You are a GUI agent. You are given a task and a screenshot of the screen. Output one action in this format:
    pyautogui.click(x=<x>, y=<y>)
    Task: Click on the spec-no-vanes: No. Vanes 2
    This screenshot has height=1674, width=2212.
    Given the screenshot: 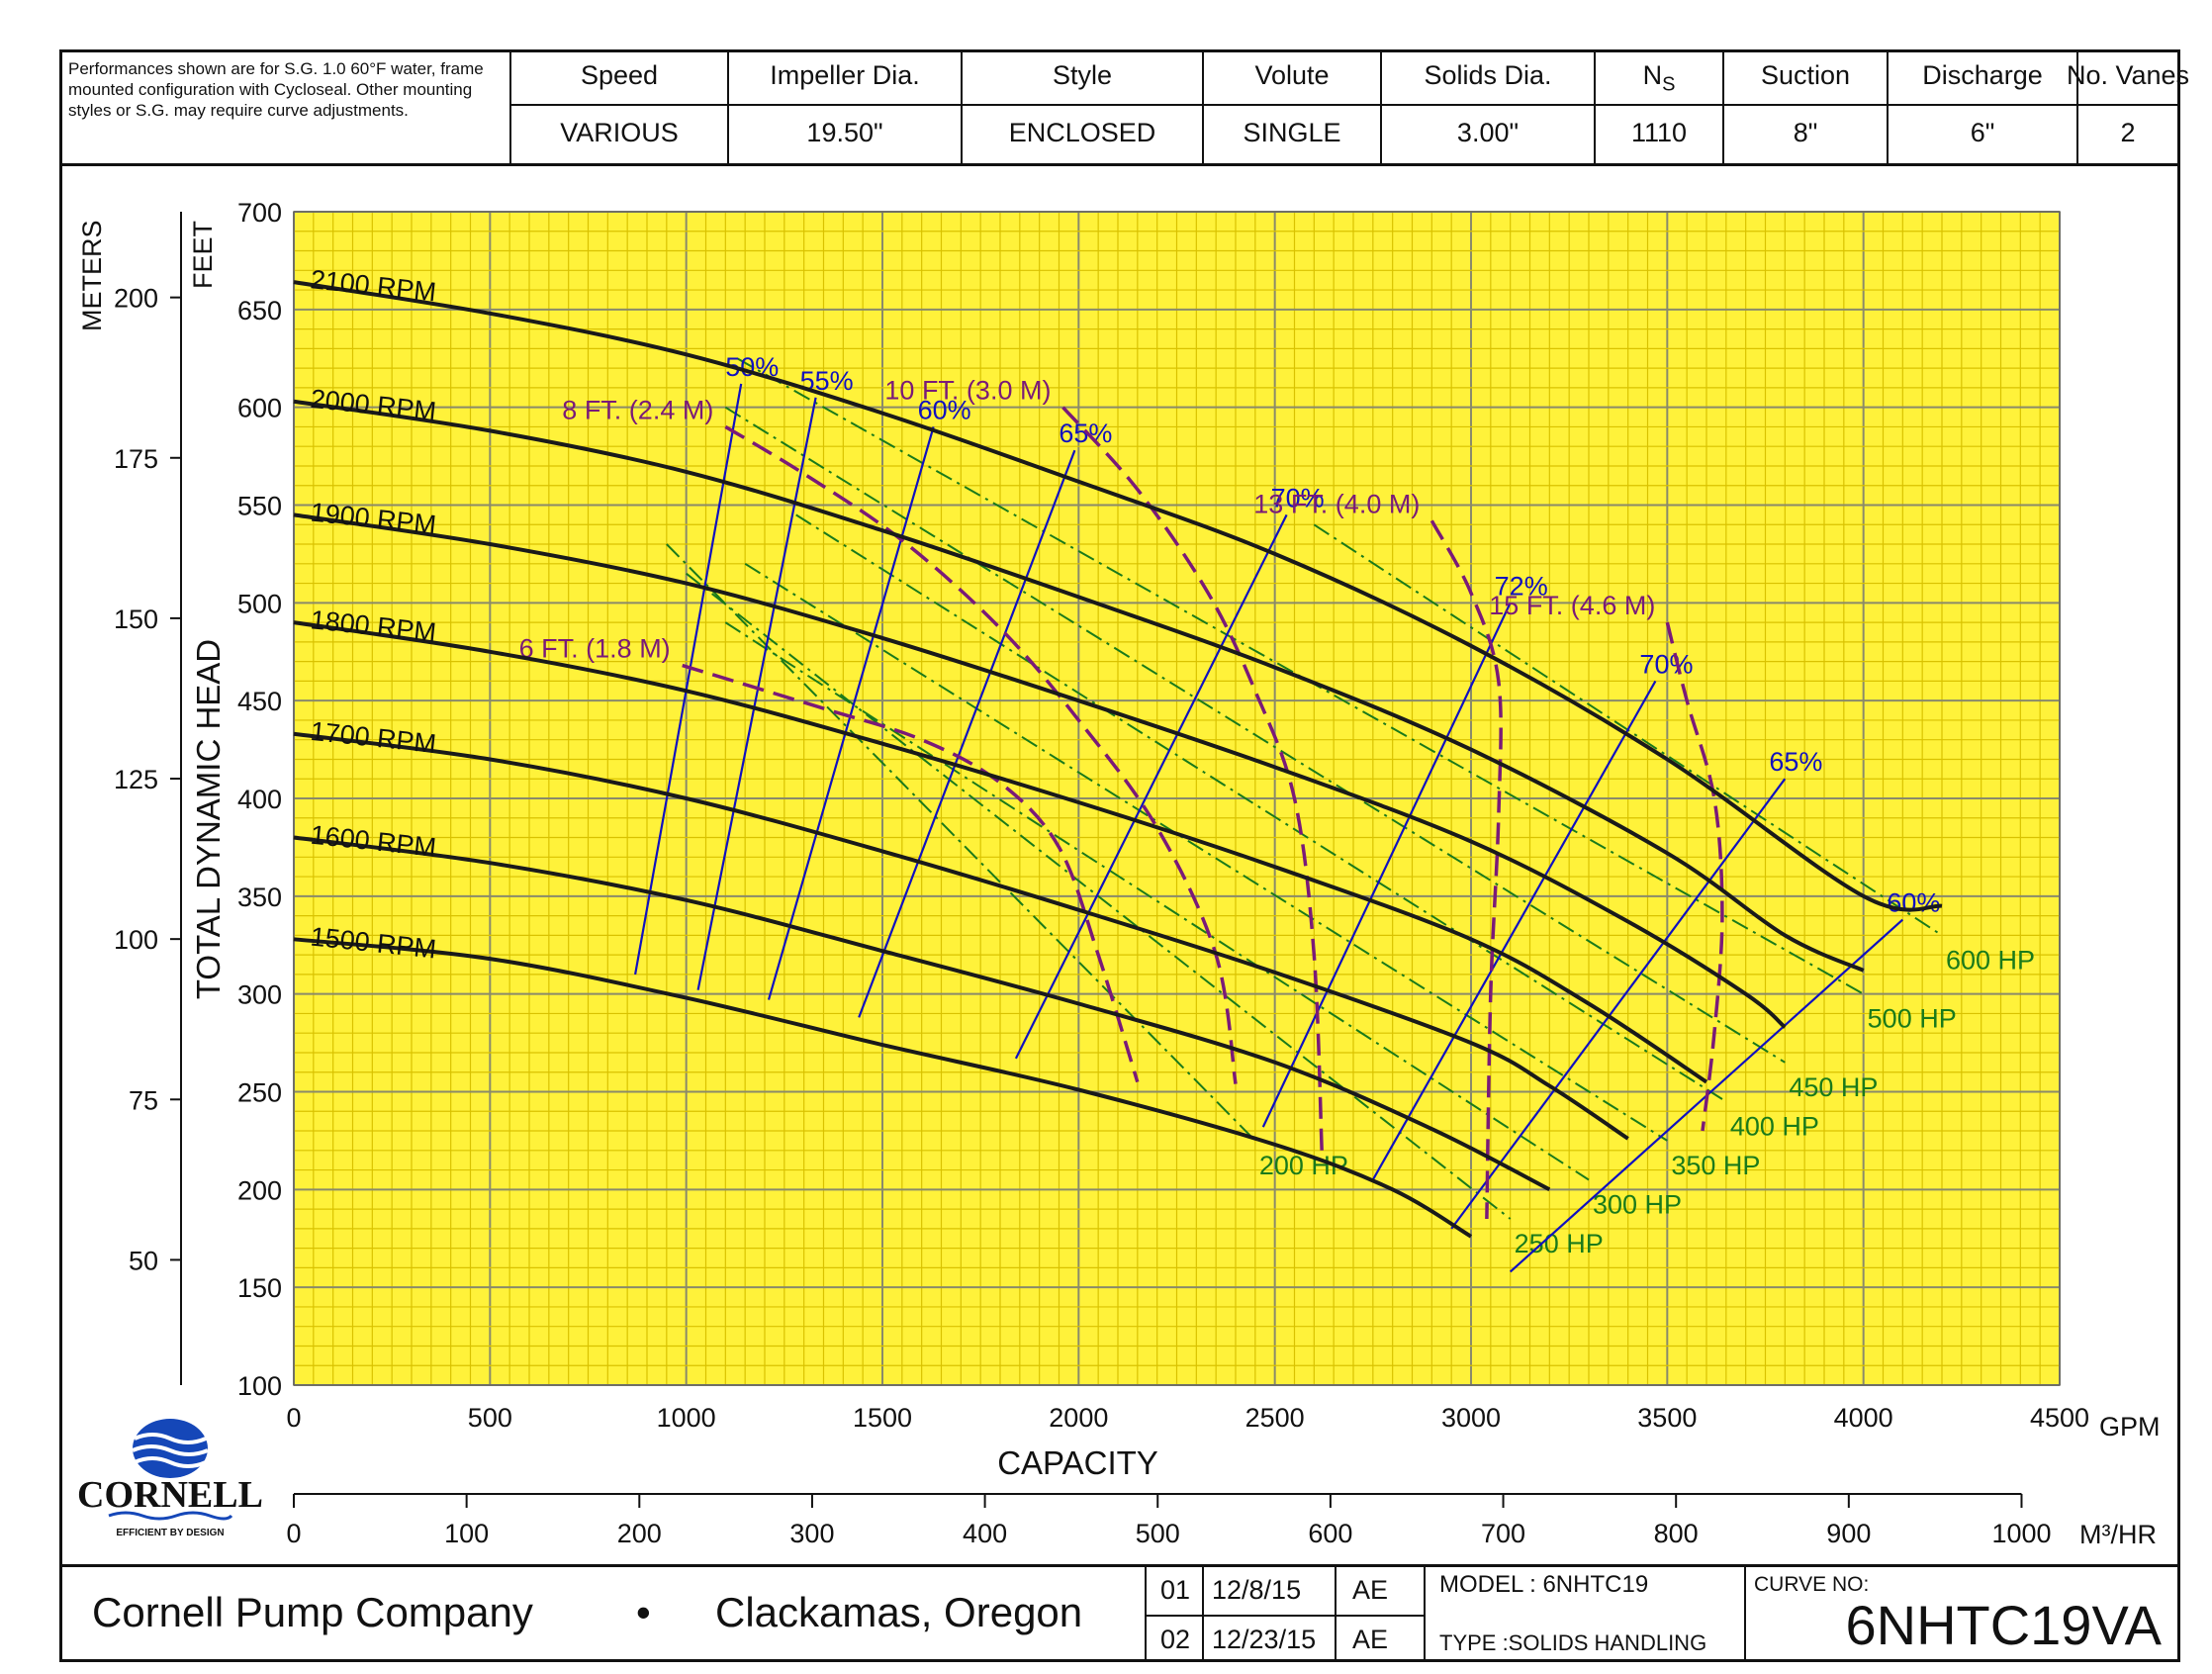 What is the action you would take?
    pyautogui.click(x=2128, y=107)
    